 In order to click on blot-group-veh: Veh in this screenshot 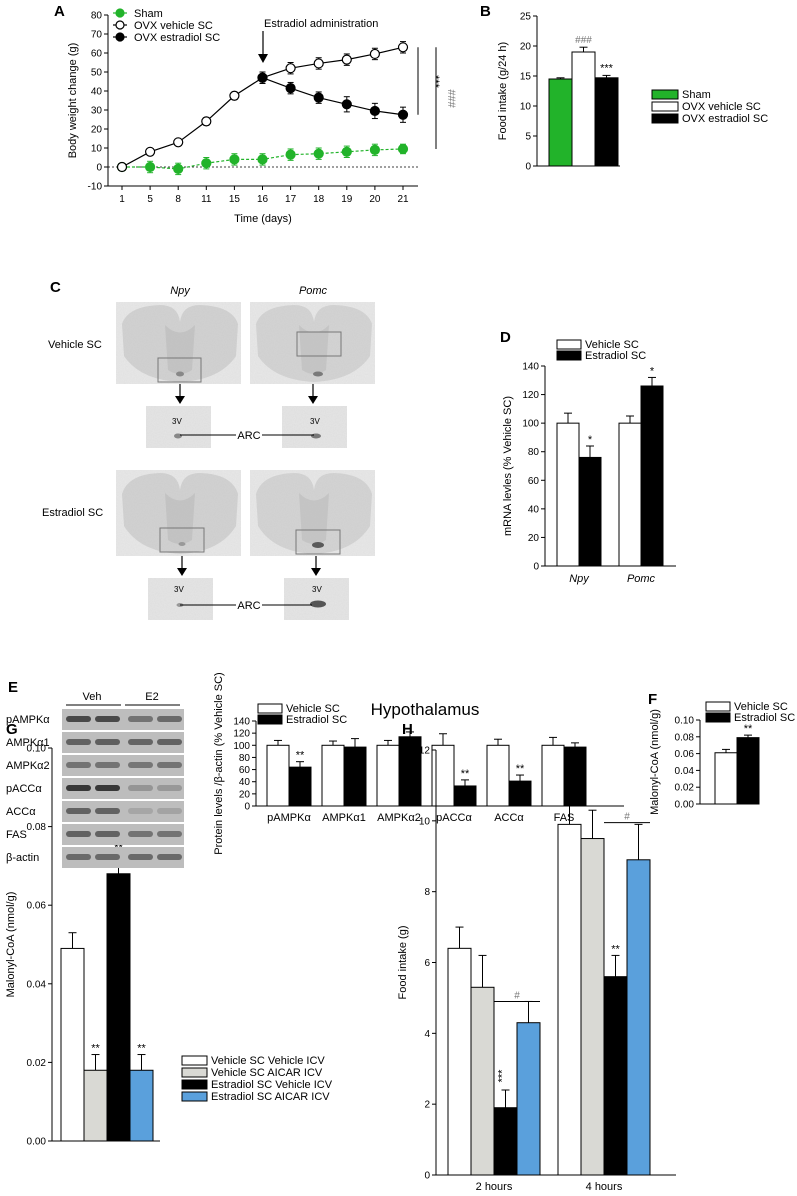, I will do `click(92, 697)`.